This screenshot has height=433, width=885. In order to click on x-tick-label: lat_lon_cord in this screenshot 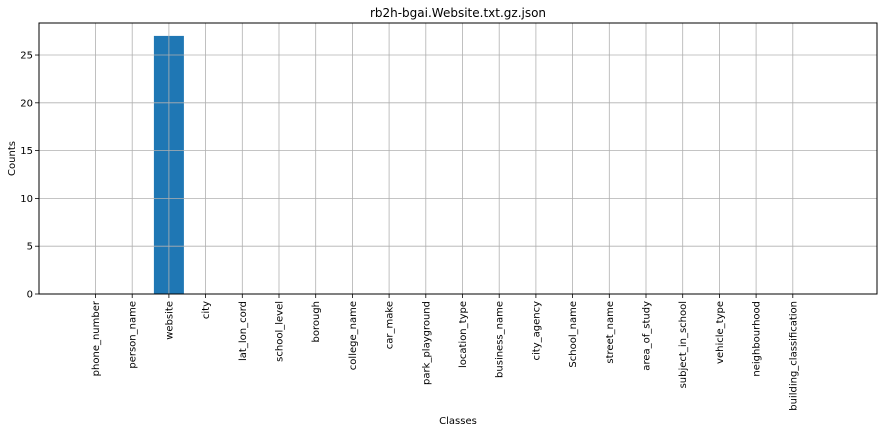, I will do `click(243, 331)`.